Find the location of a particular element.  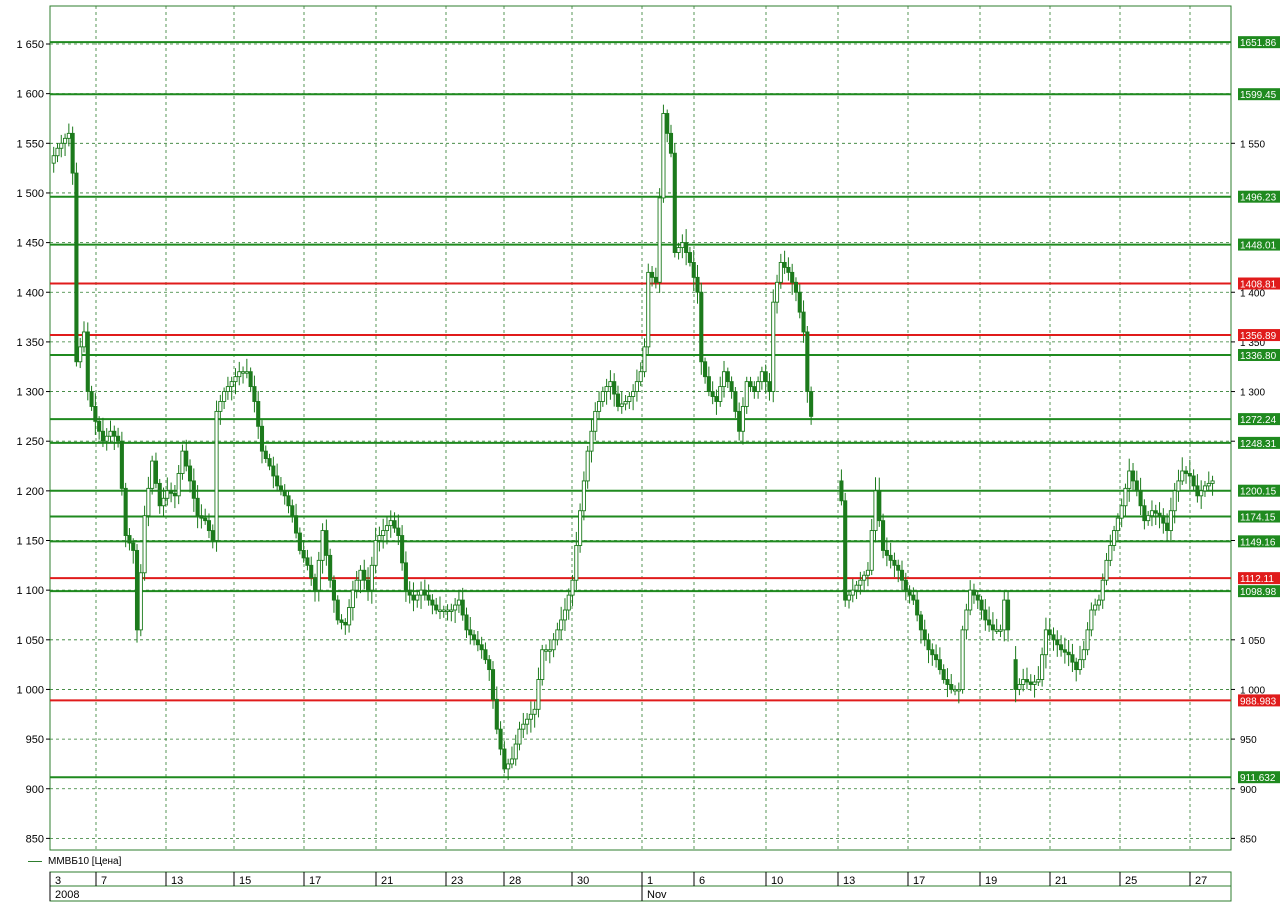

y-tick-label-right: 1 300 is located at coordinates (1252, 393).